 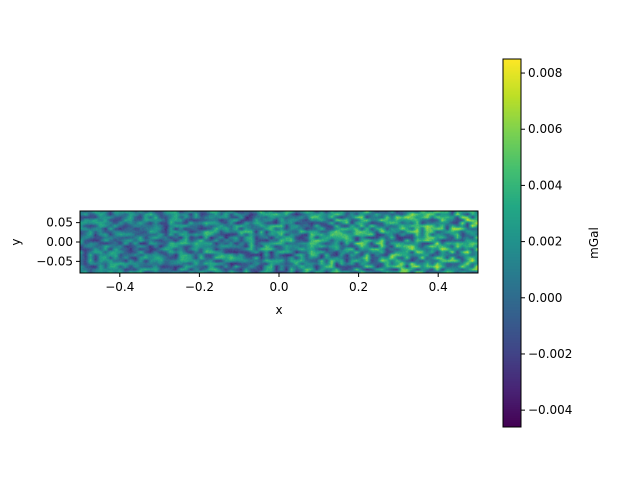 I want to click on colorbar-tick-label: 0.002, so click(x=545, y=242).